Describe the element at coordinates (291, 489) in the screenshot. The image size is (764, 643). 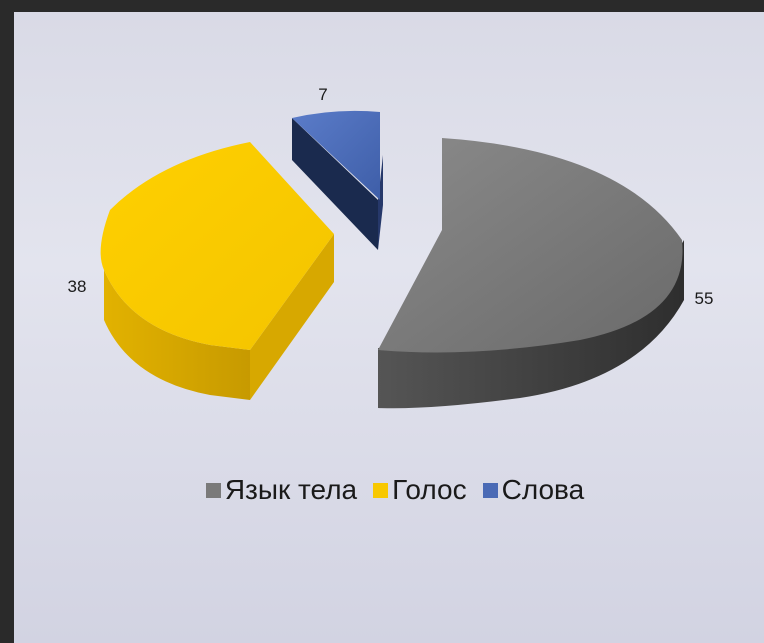
I see `legend-label: Язык тела` at that location.